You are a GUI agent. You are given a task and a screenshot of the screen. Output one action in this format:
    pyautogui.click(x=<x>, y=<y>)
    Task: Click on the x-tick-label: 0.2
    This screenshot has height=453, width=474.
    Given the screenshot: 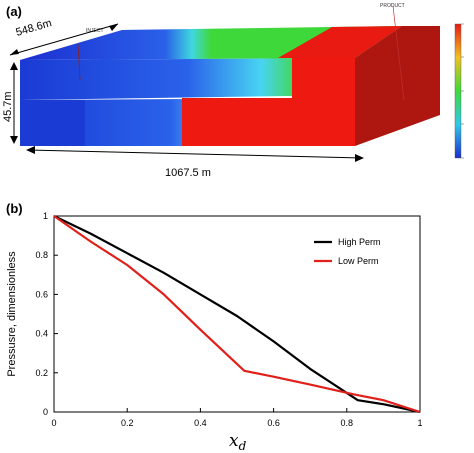 What is the action you would take?
    pyautogui.click(x=127, y=423)
    